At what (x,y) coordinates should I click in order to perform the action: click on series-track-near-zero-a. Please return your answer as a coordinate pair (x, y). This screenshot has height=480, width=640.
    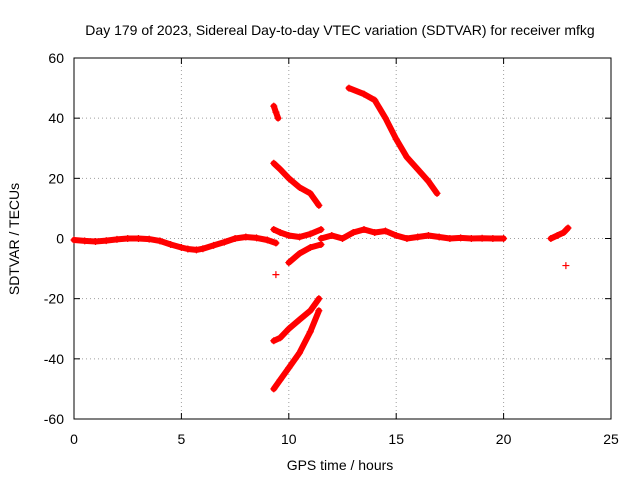
    Looking at the image, I should click on (297, 233).